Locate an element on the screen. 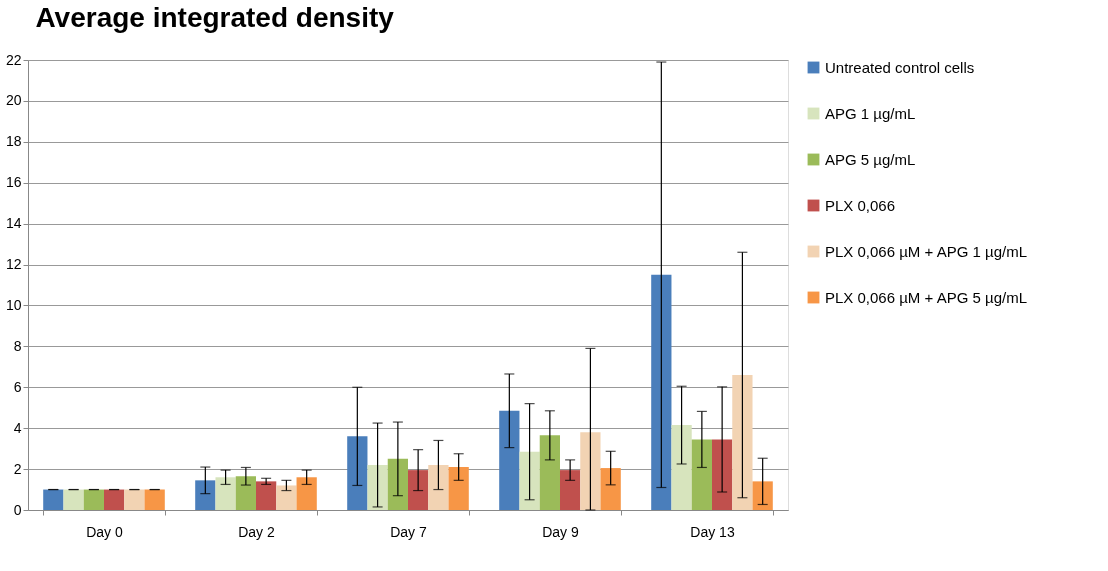  y-tick-label: 14 is located at coordinates (13, 223).